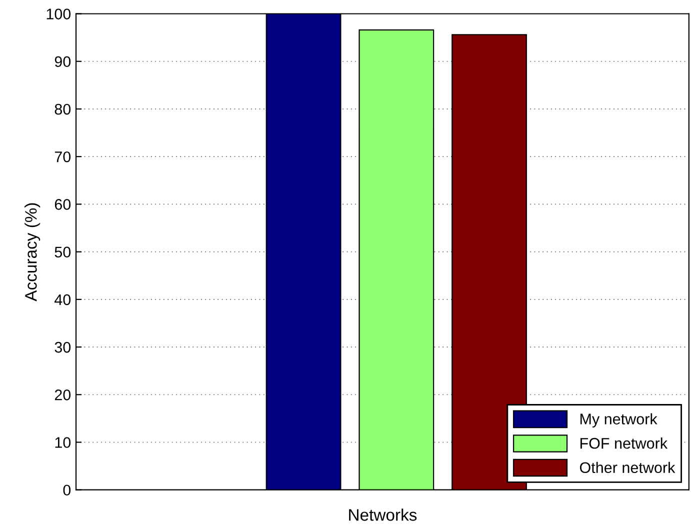  Describe the element at coordinates (62, 156) in the screenshot. I see `y-tick-label: 70` at that location.